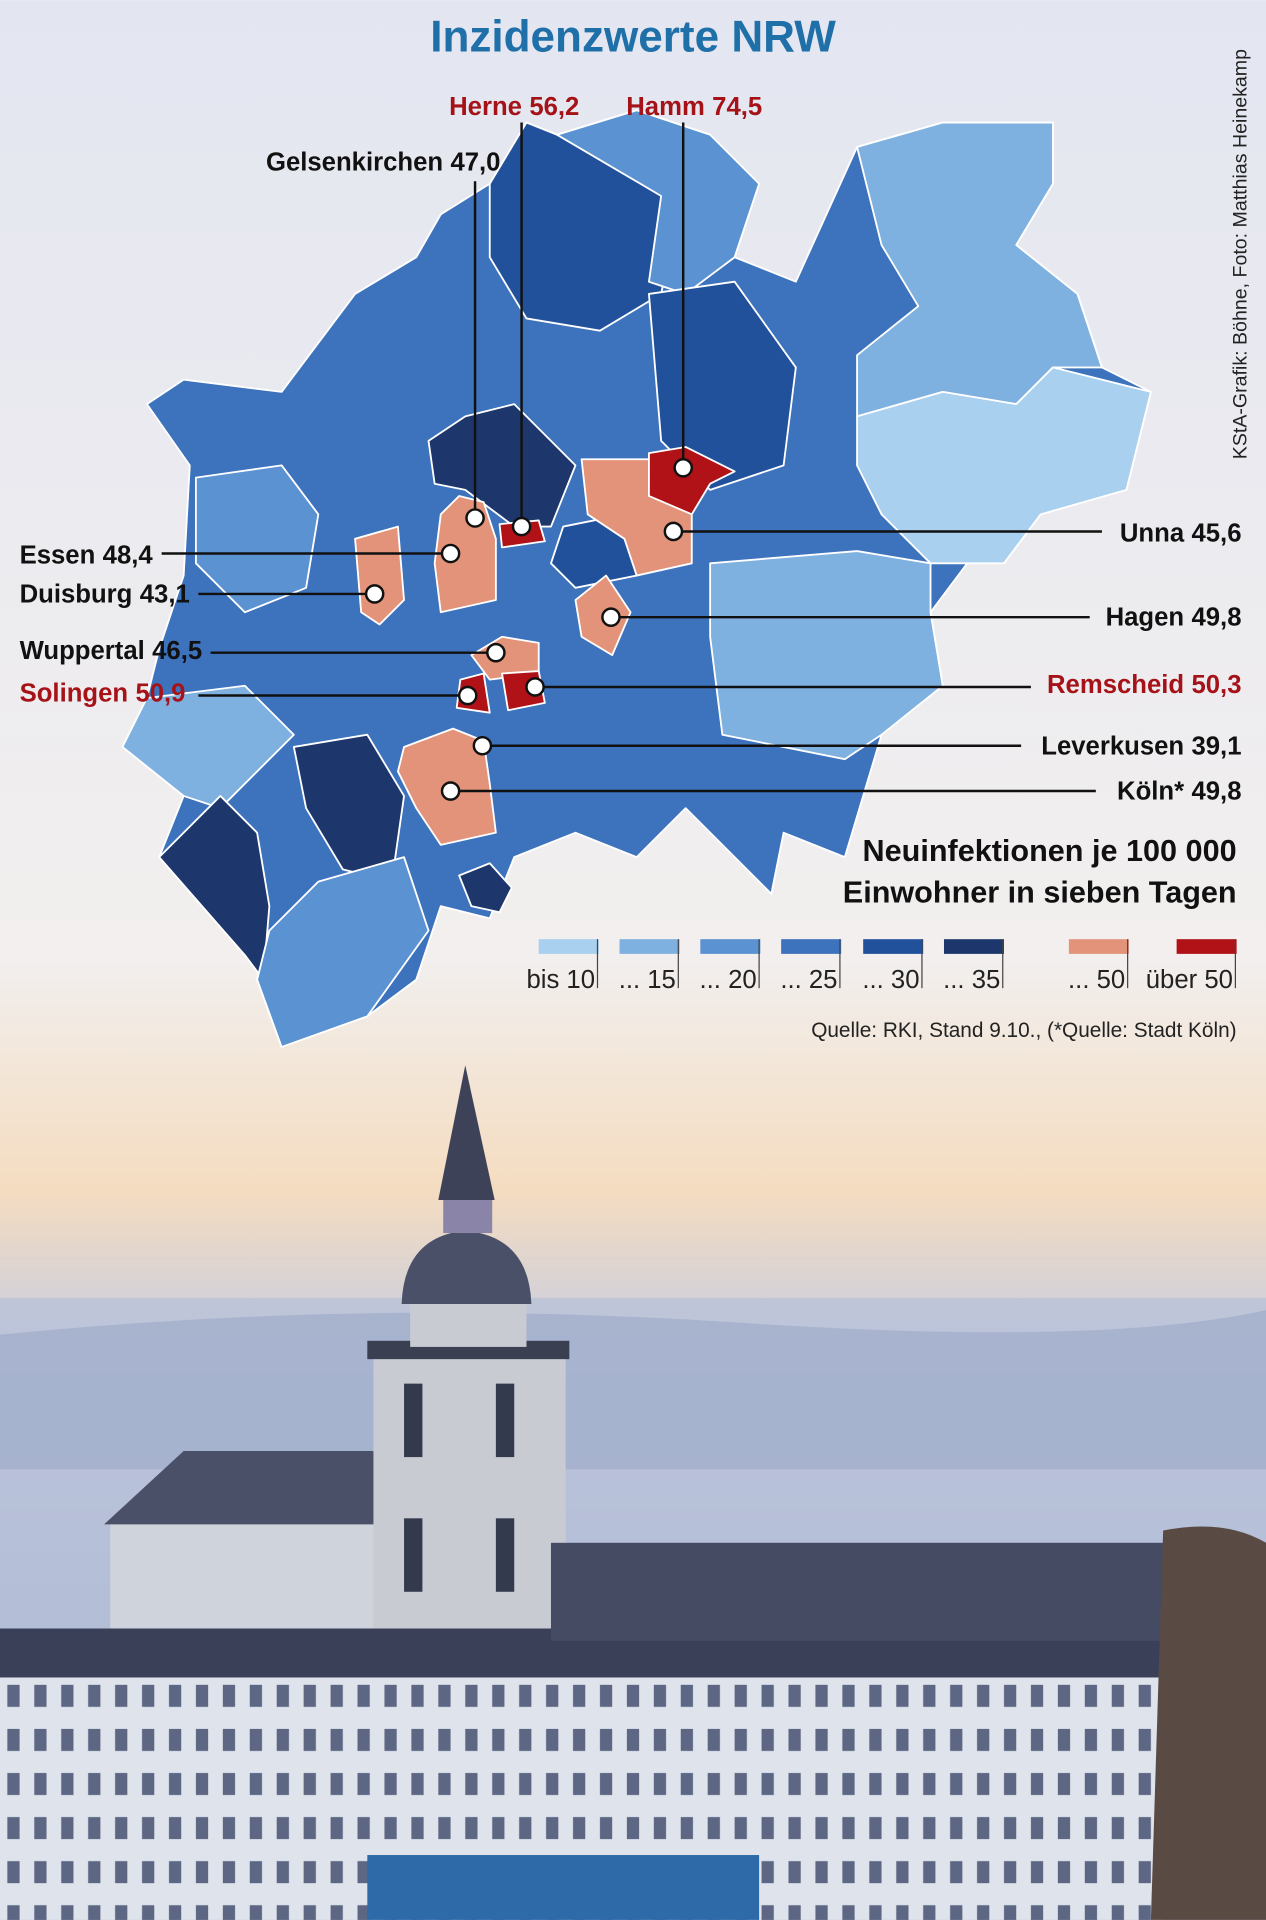 The image size is (1266, 1920). Describe the element at coordinates (971, 980) in the screenshot. I see `legend-label: ... 35` at that location.